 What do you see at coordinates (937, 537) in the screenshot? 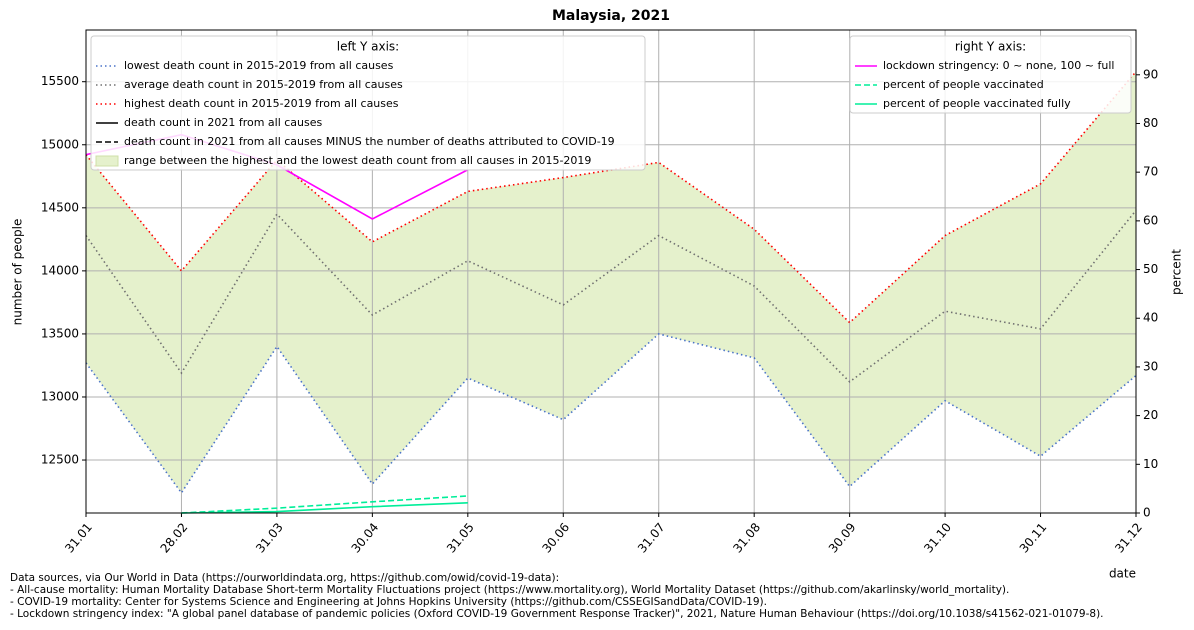
I see `x-tick-label: 31.10` at bounding box center [937, 537].